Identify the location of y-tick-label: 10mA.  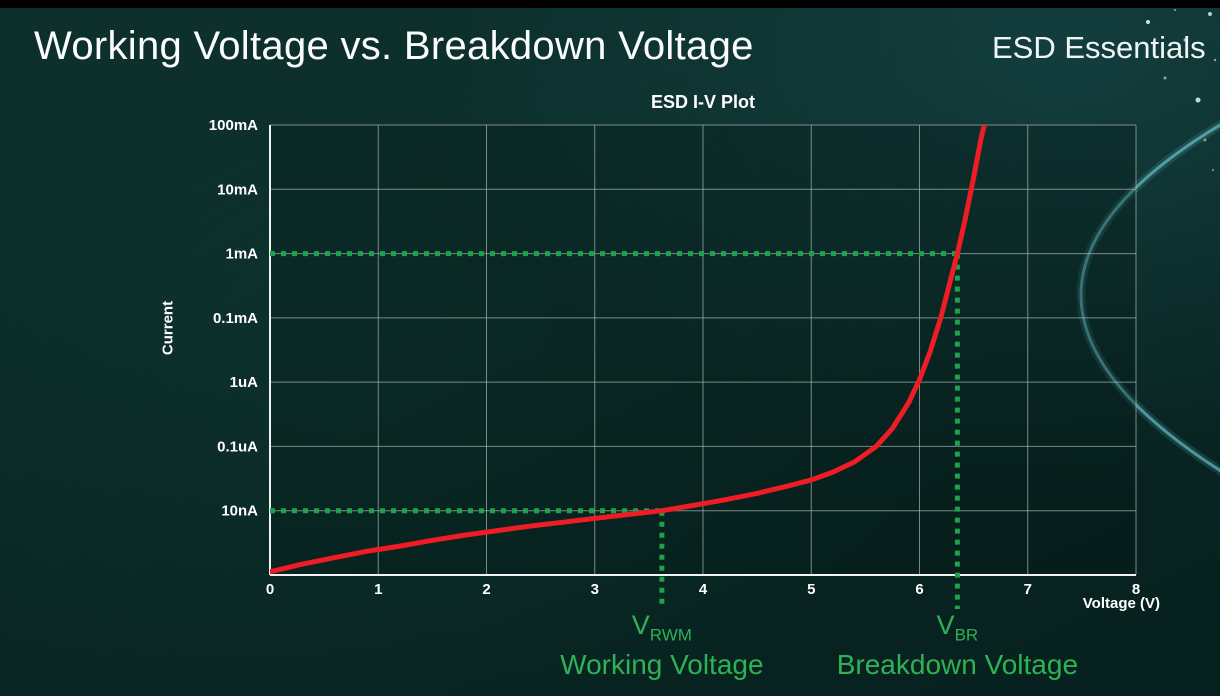
(237, 189).